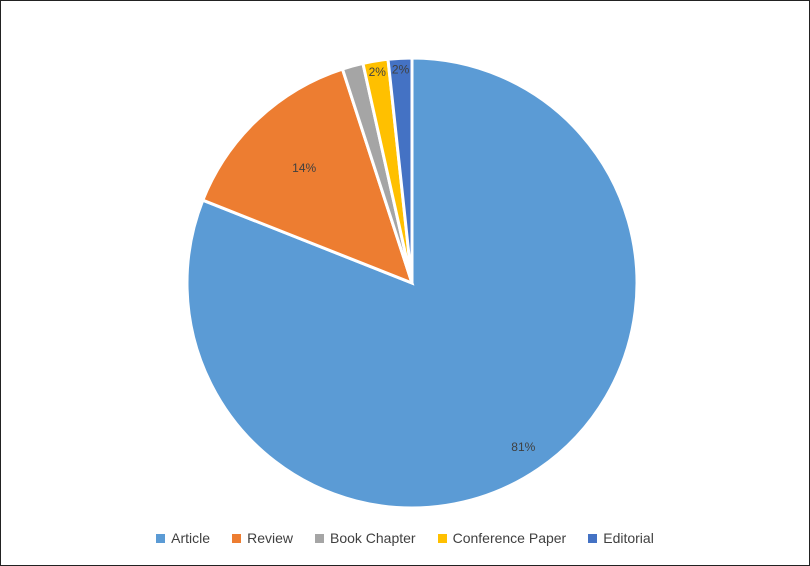  Describe the element at coordinates (628, 538) in the screenshot. I see `legend-label-editorial: Editorial` at that location.